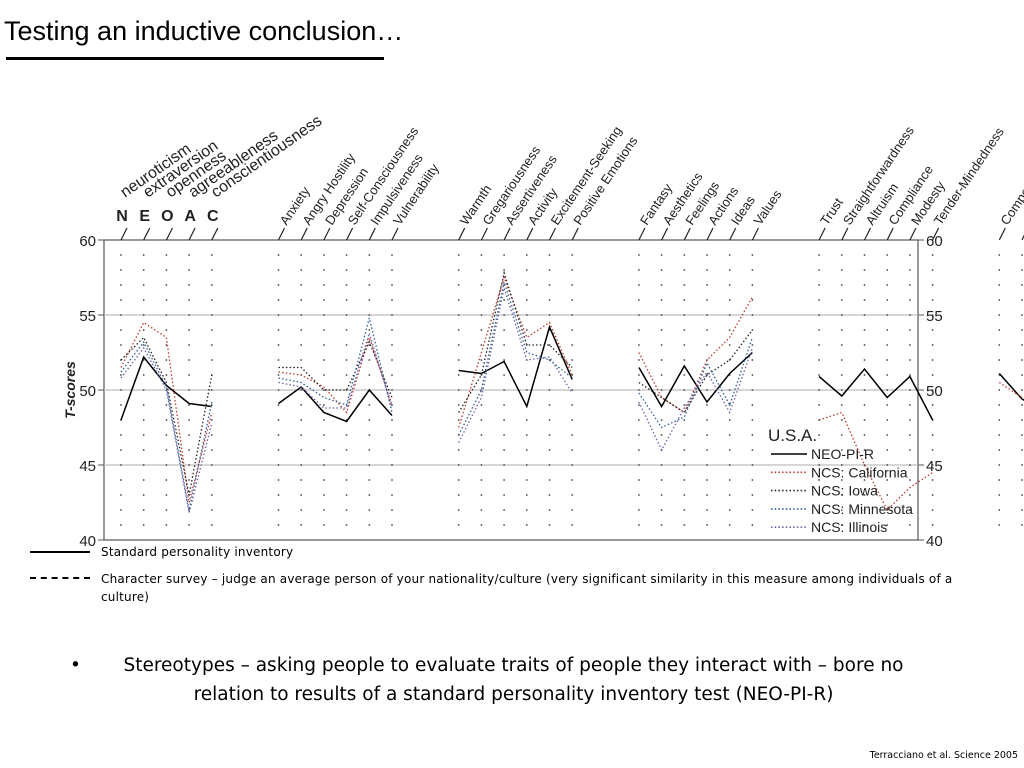  What do you see at coordinates (507, 234) in the screenshot?
I see `category-leader-assertiveness` at bounding box center [507, 234].